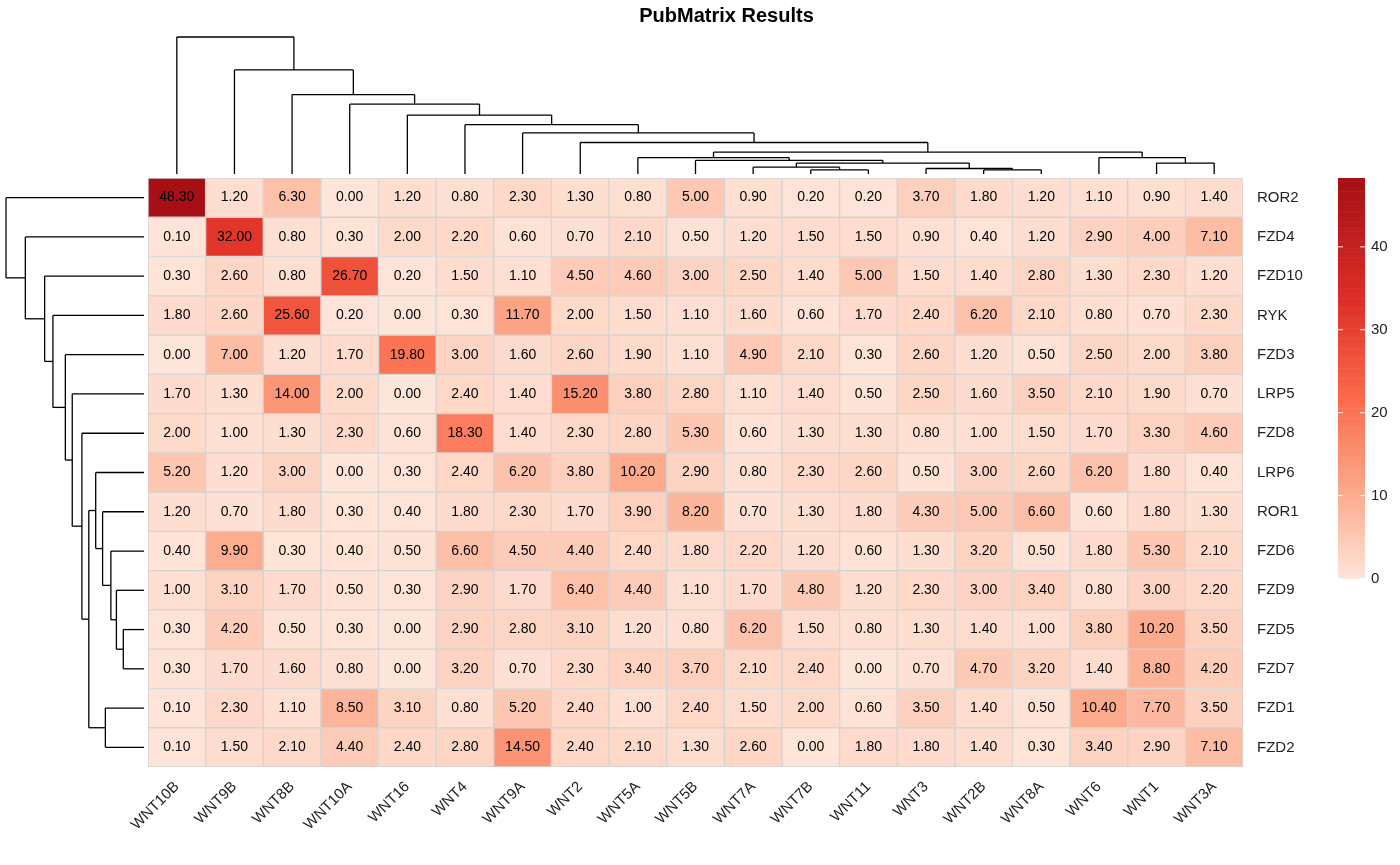  I want to click on color-bar-label: 20, so click(1379, 411).